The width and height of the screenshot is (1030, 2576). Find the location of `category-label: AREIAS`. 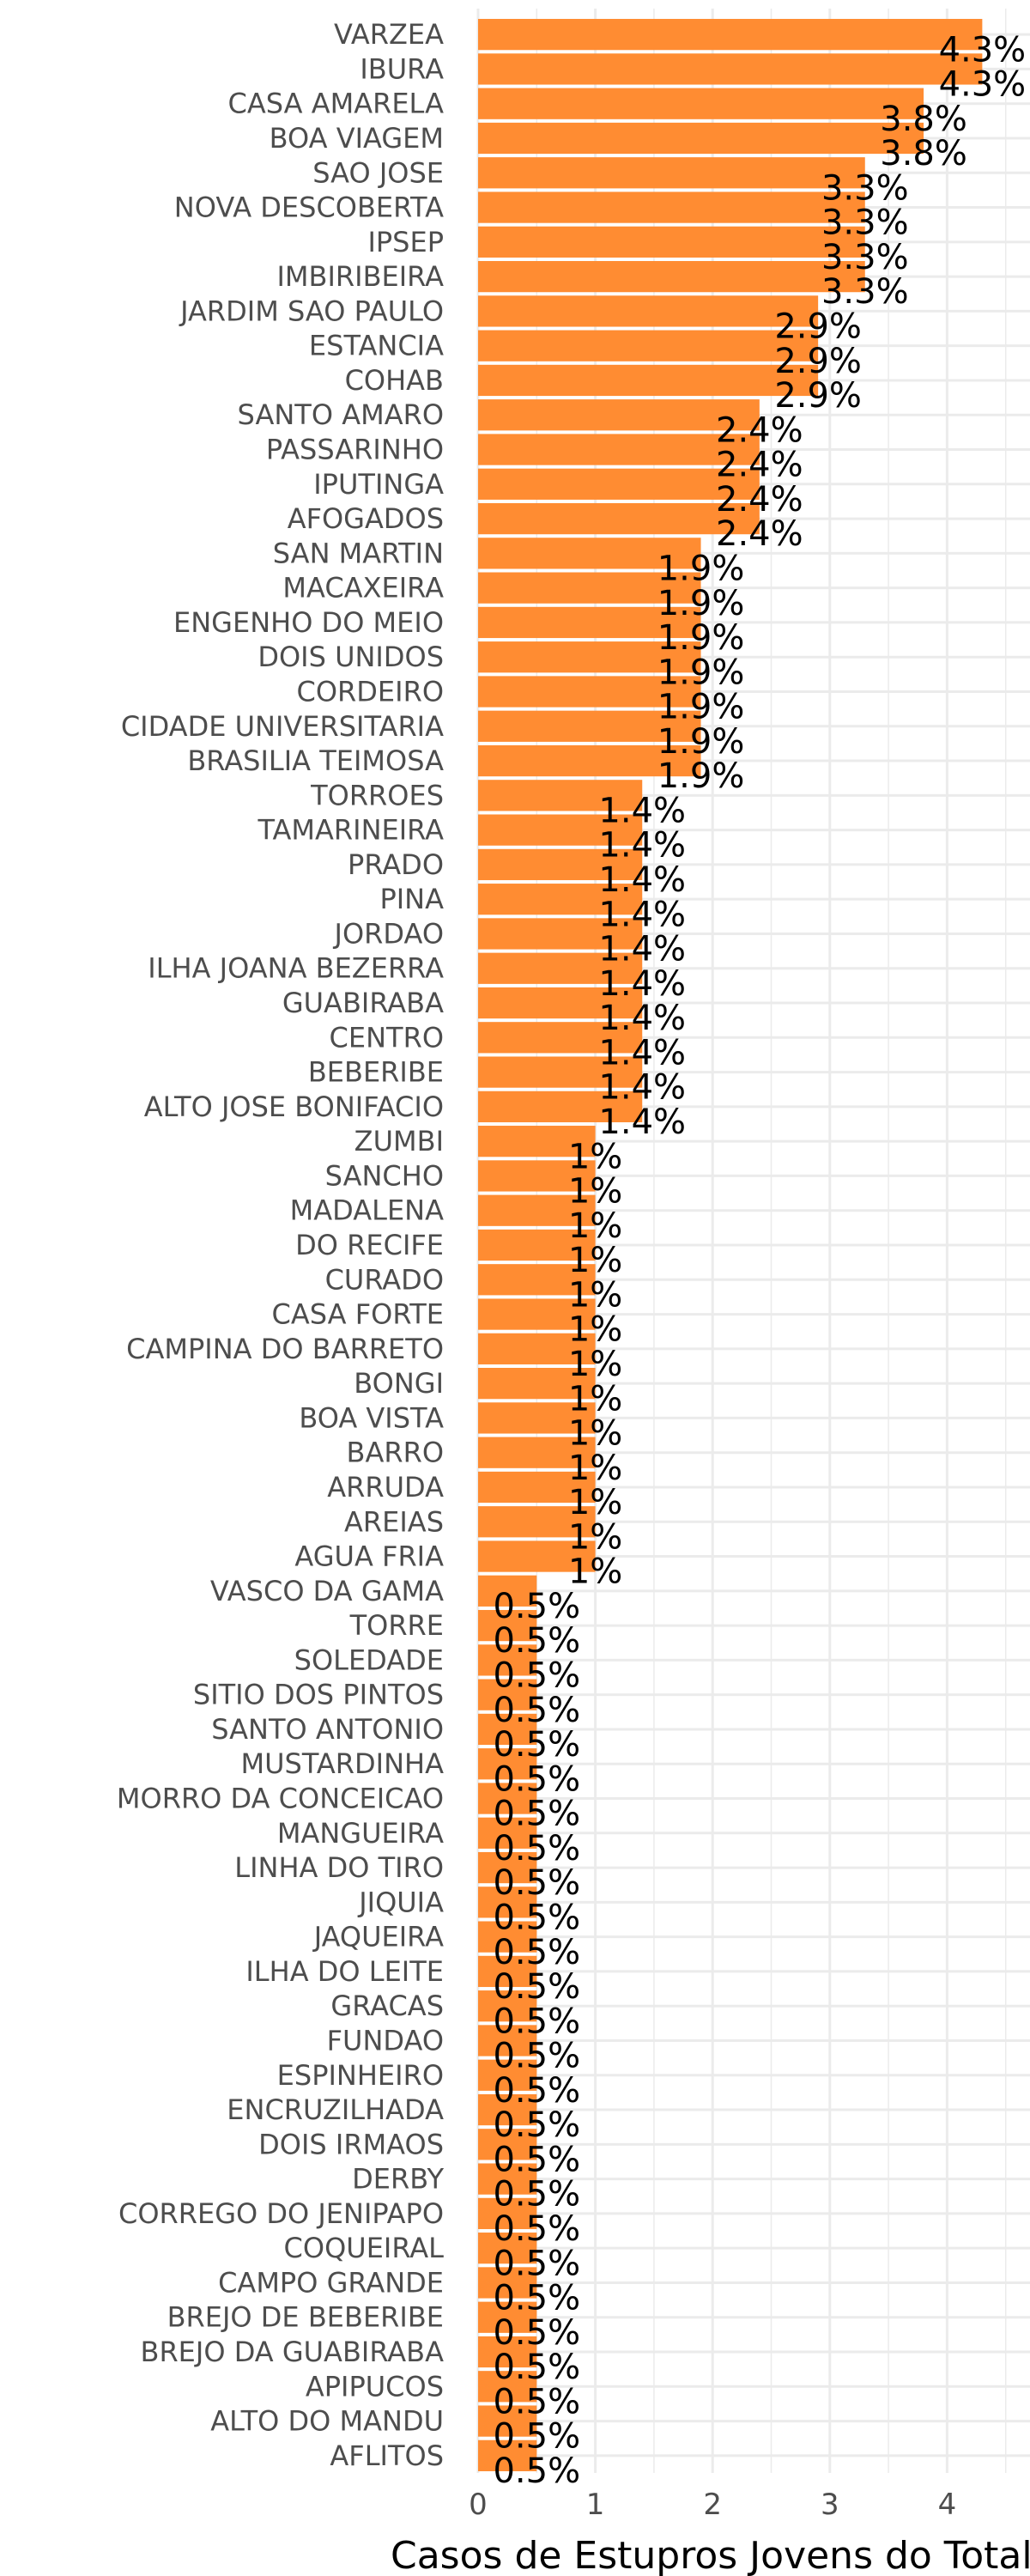

category-label: AREIAS is located at coordinates (394, 1521).